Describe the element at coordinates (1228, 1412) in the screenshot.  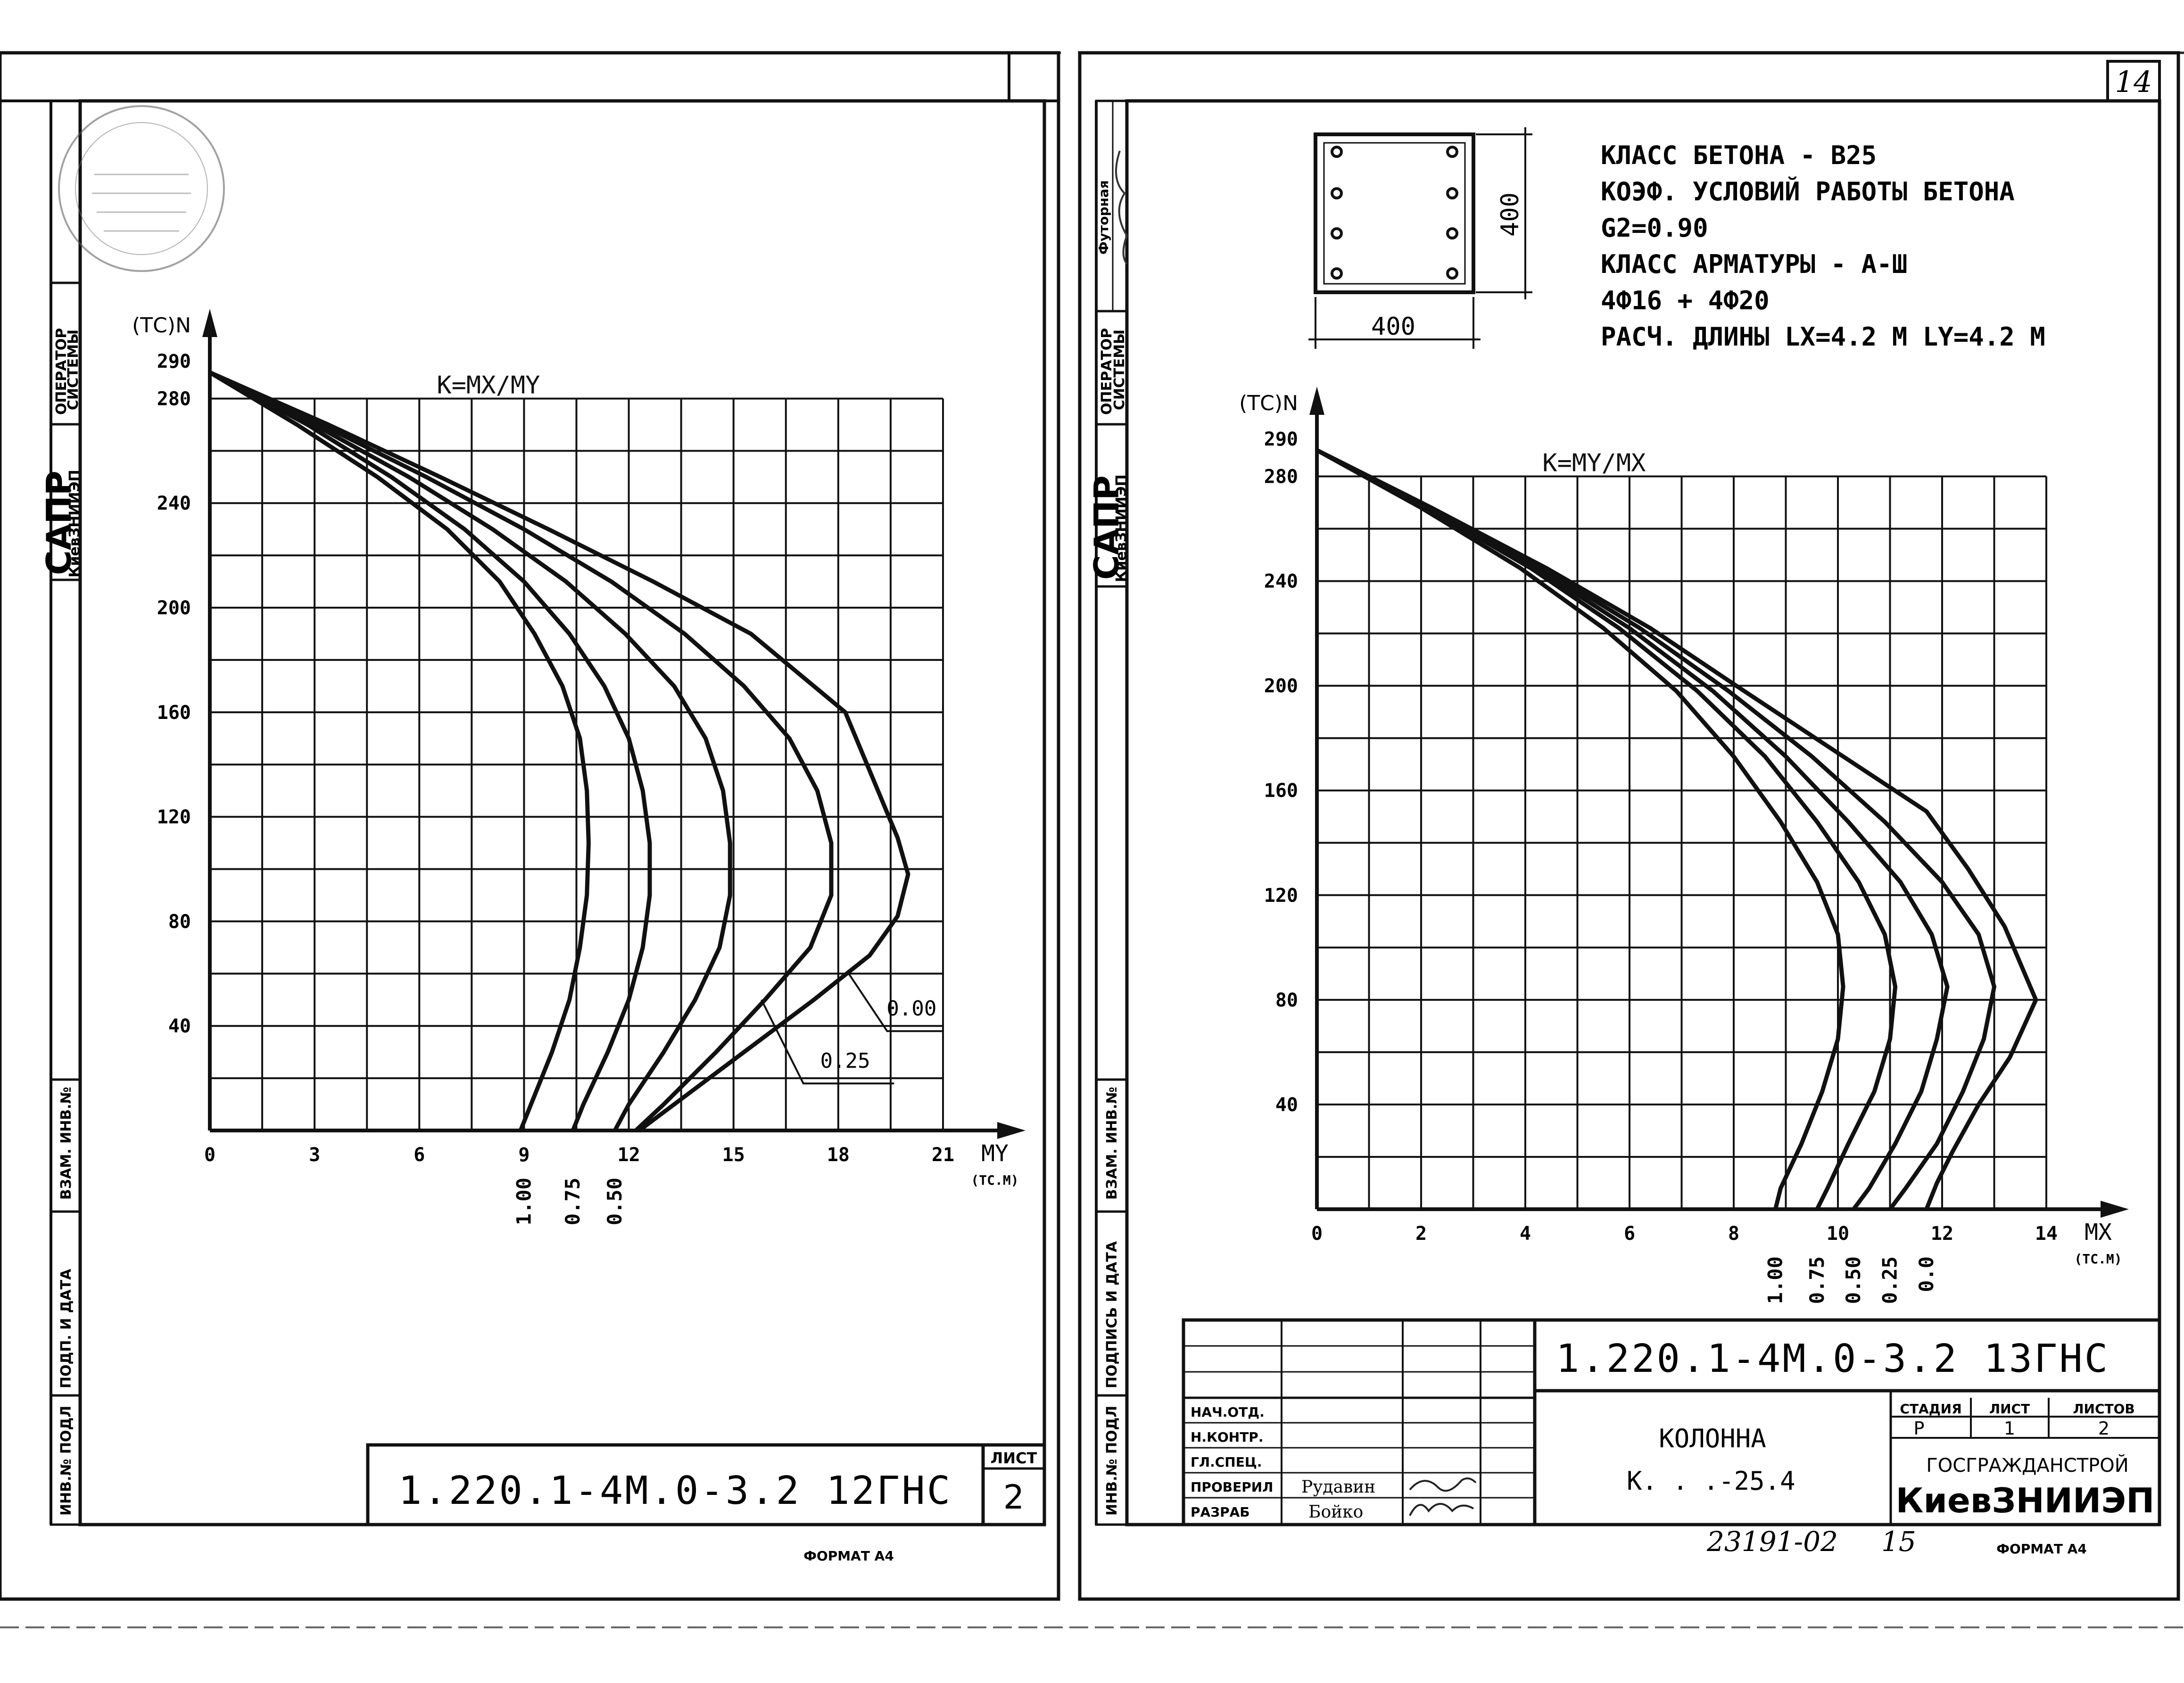
I see `role-nach-otd: НАЧ.ОТД.` at that location.